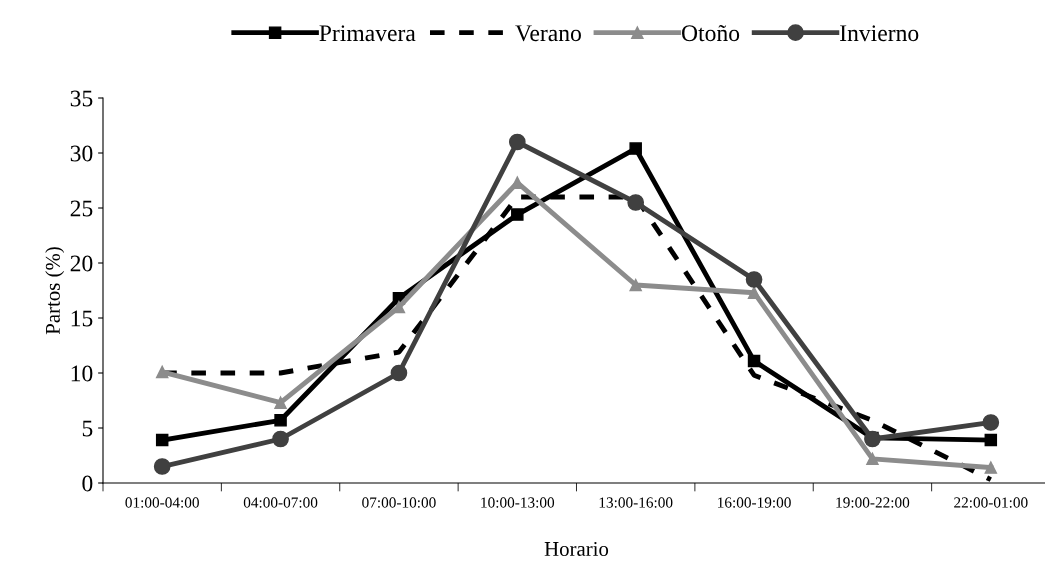 Image resolution: width=1045 pixels, height=579 pixels. What do you see at coordinates (576, 548) in the screenshot?
I see `x-axis-title: Horario` at bounding box center [576, 548].